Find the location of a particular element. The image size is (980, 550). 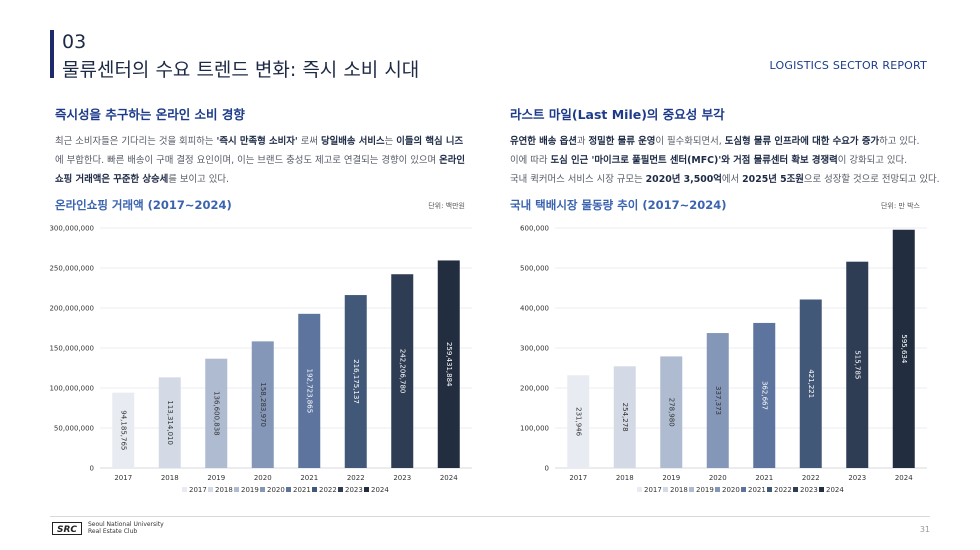

y-tick-label: 400,000 is located at coordinates (534, 309).